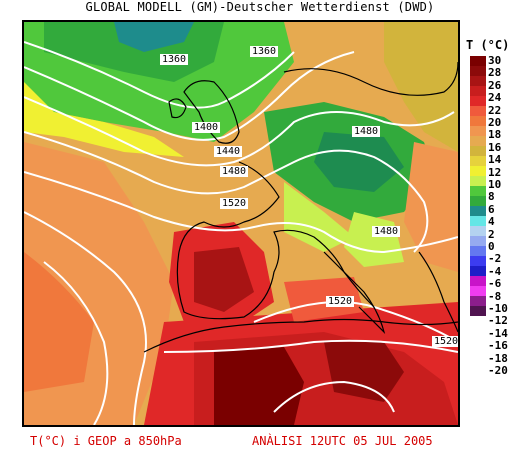 This screenshot has width=520, height=464. What do you see at coordinates (495, 122) in the screenshot?
I see `legend-tick-label: 20` at bounding box center [495, 122].